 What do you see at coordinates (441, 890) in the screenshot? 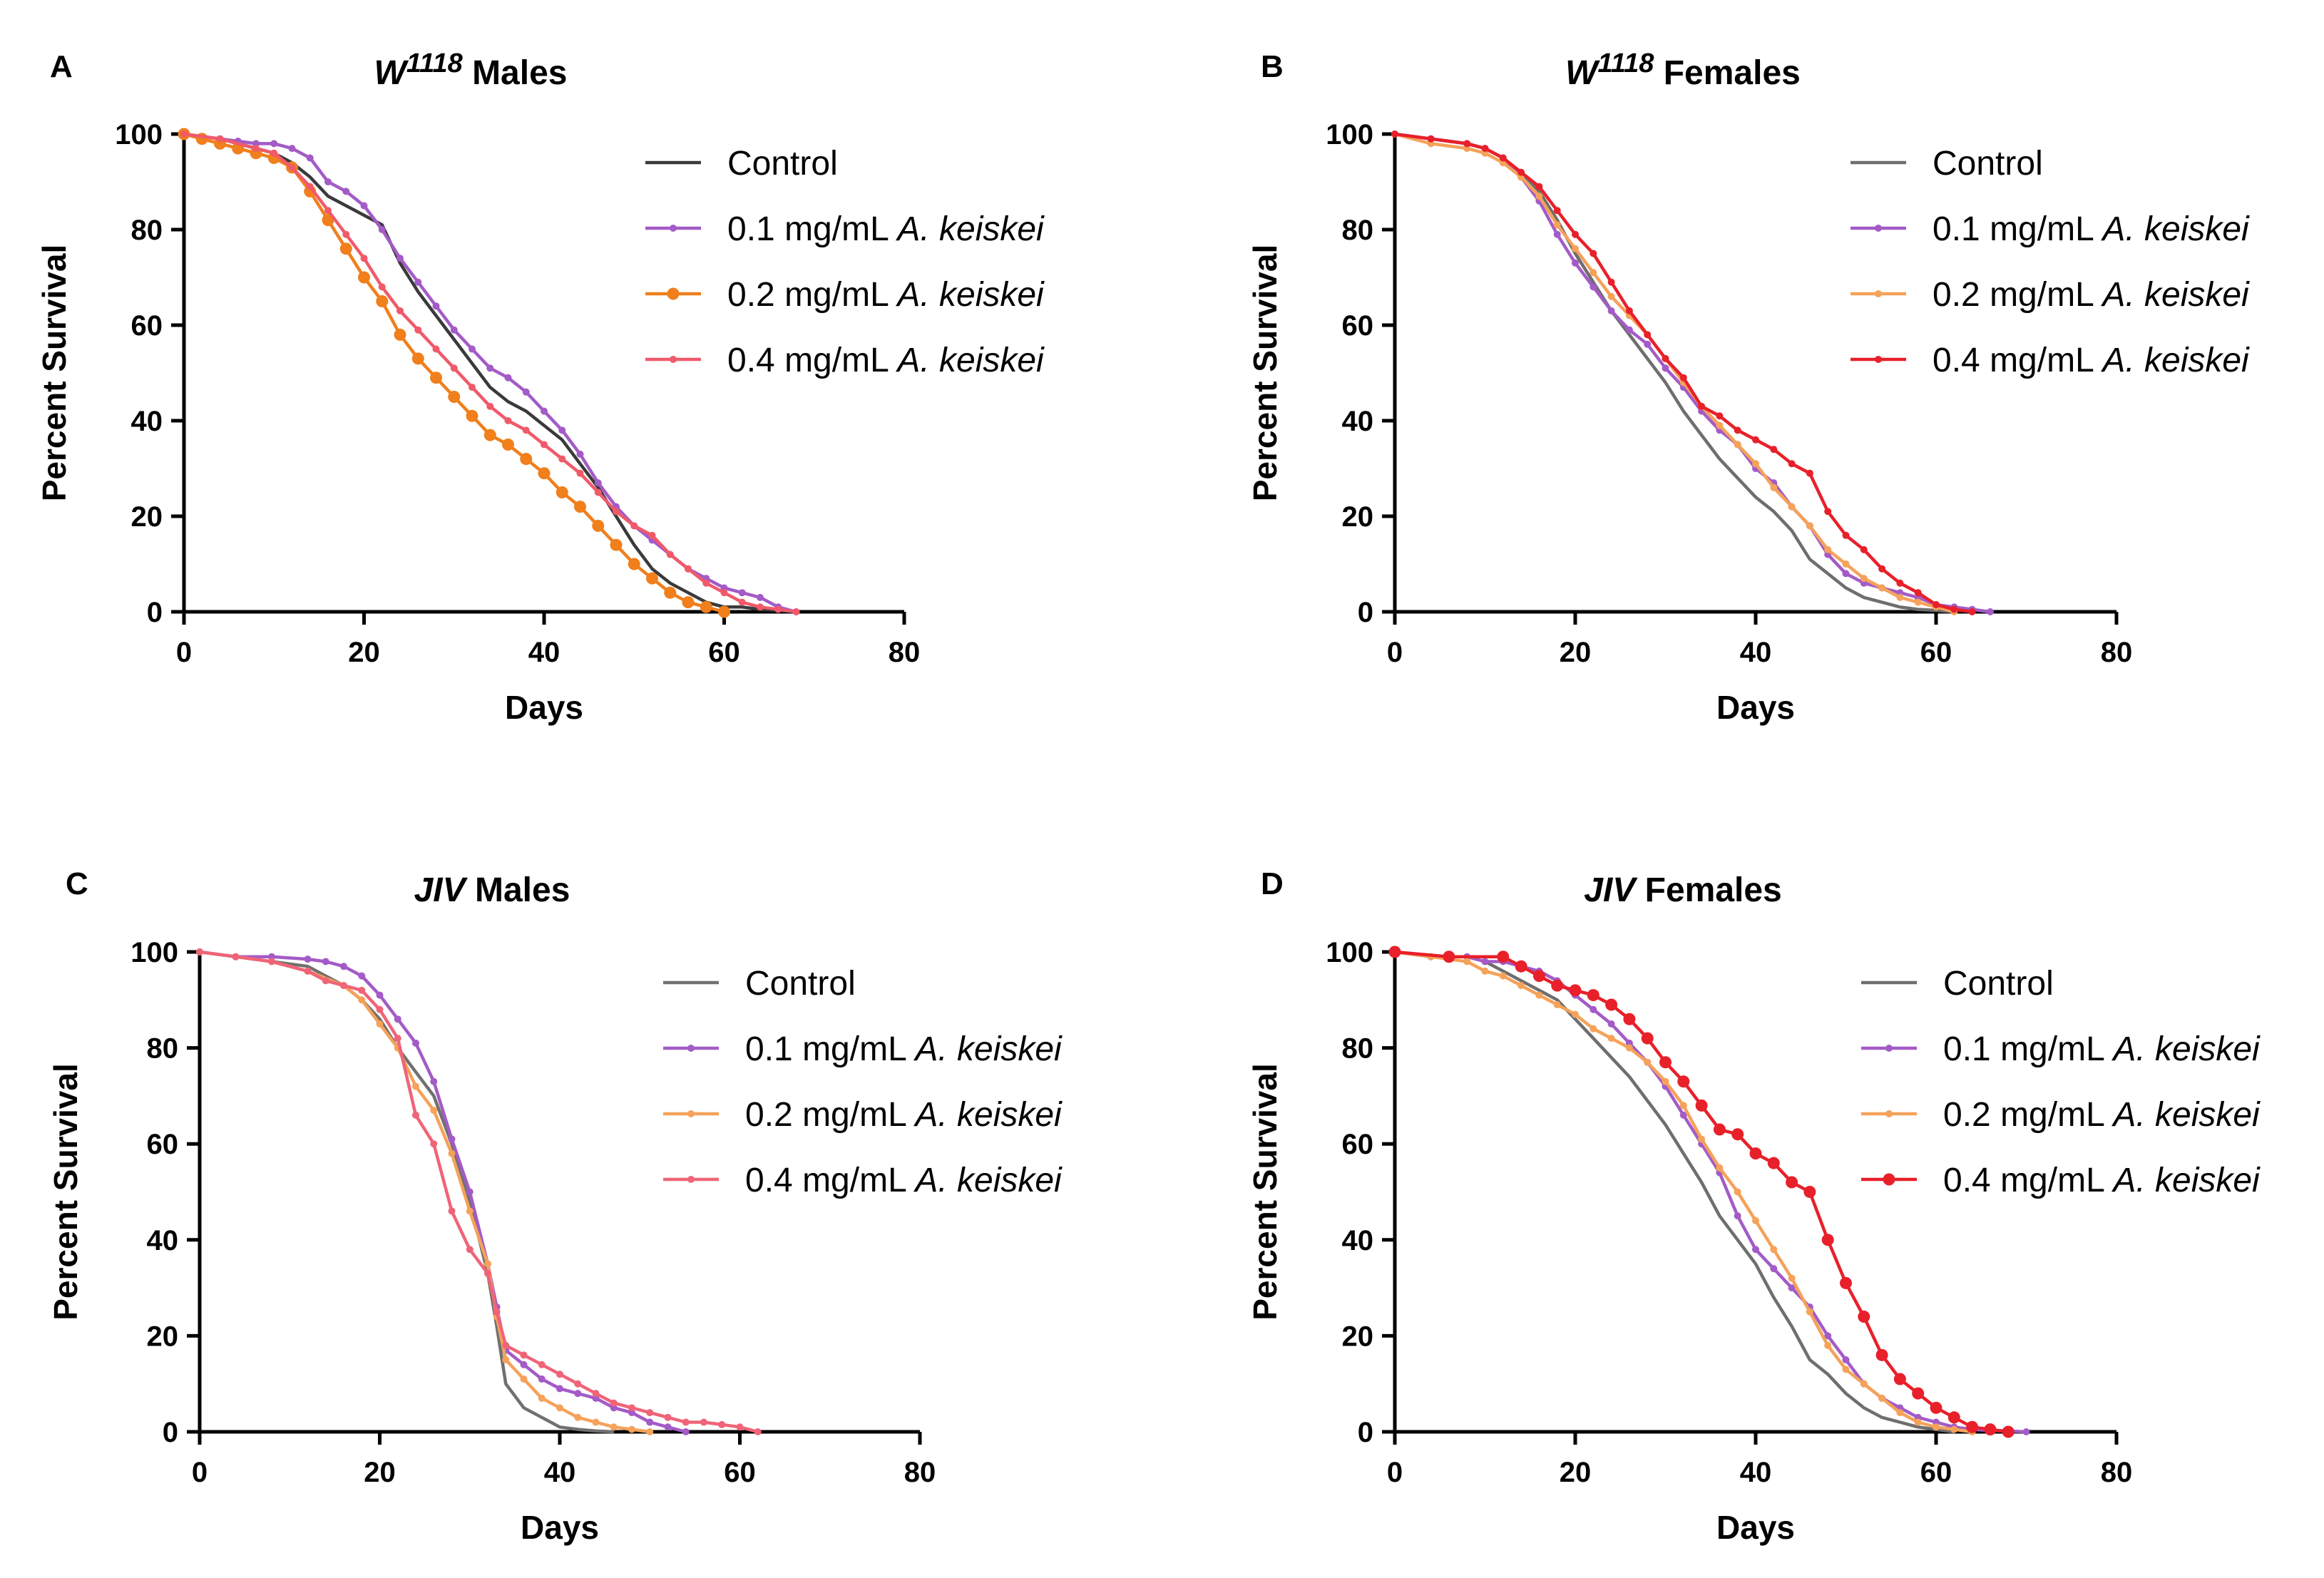
I see `title-strain: JIV` at bounding box center [441, 890].